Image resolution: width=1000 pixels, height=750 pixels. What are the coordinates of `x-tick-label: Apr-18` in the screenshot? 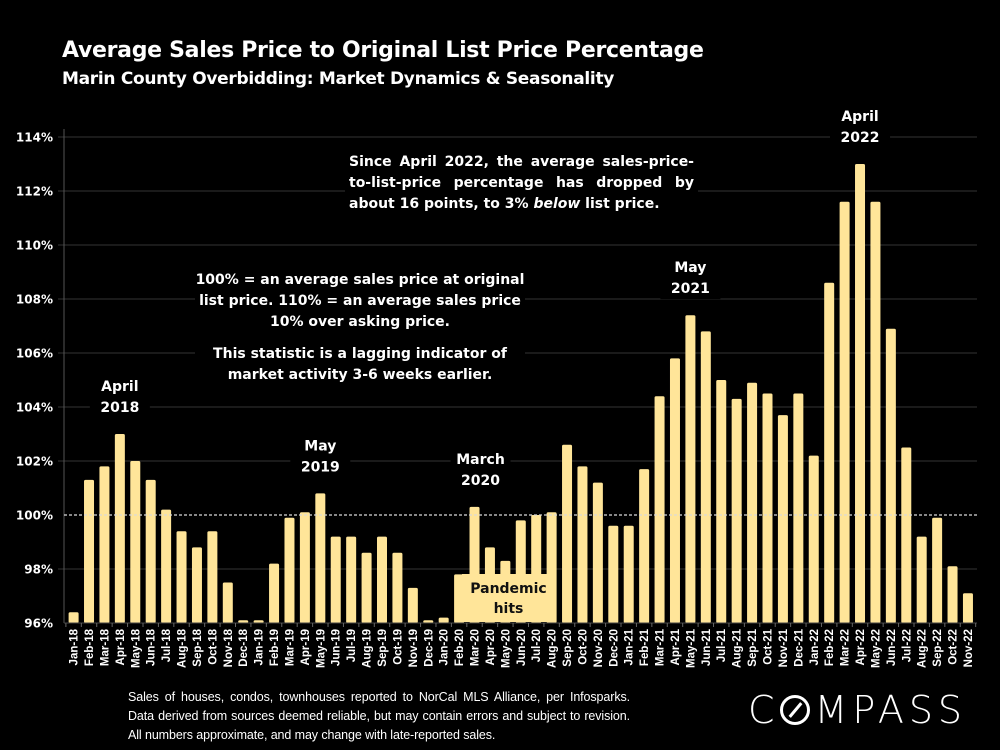 It's located at (121, 646).